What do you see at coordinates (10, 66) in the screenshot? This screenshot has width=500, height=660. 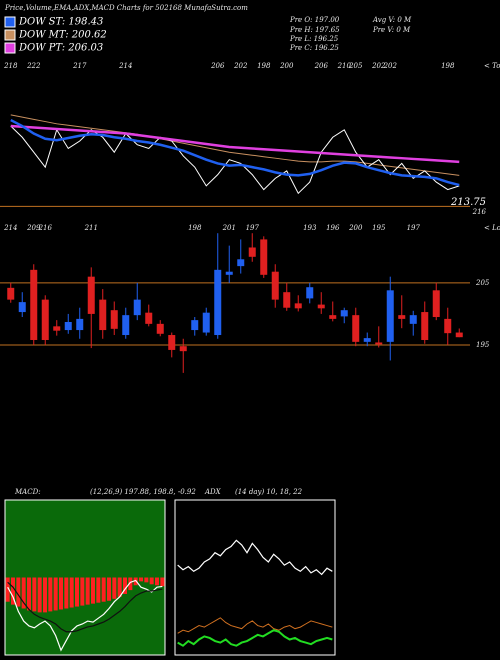 I see `annotation: 218` at bounding box center [10, 66].